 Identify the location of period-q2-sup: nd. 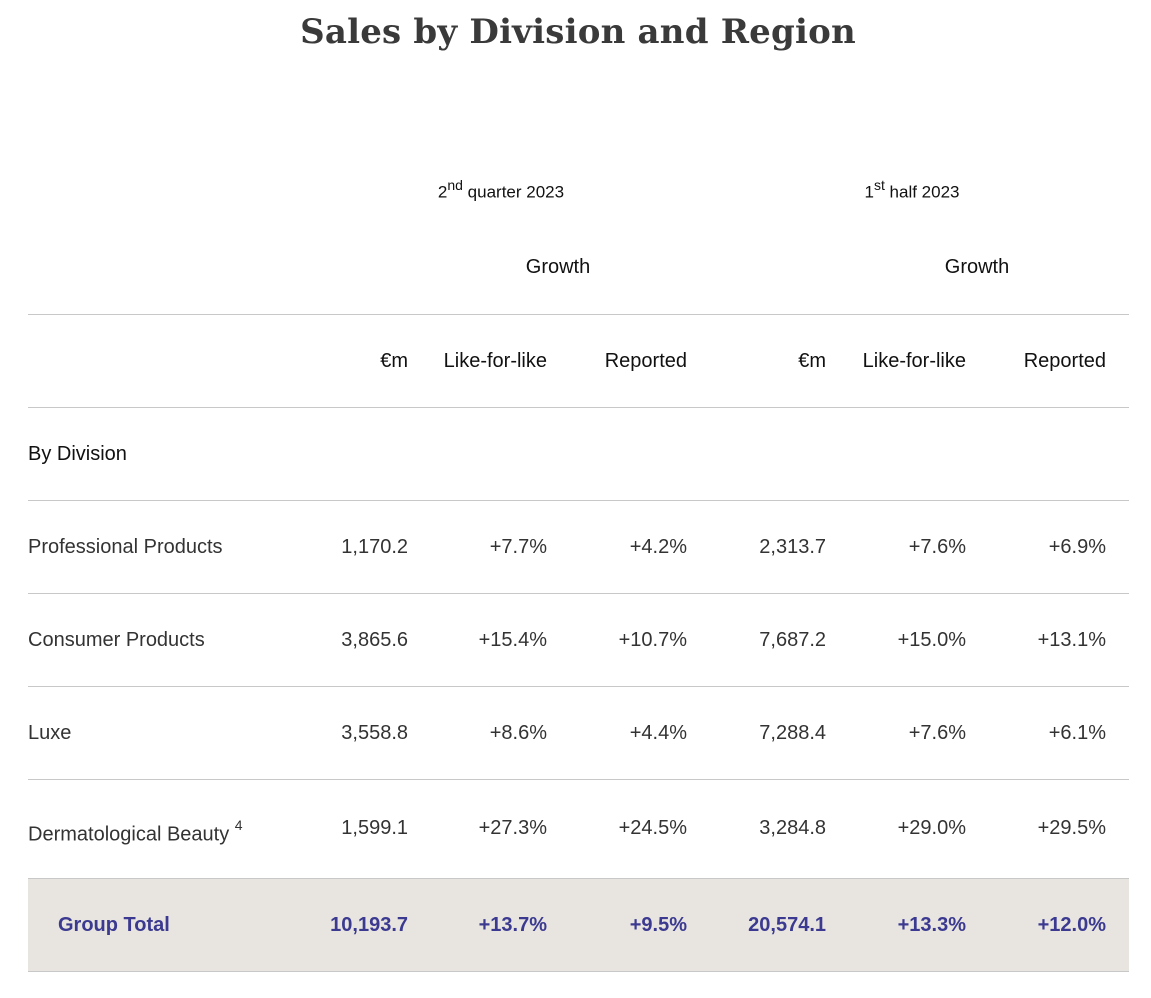
(455, 185).